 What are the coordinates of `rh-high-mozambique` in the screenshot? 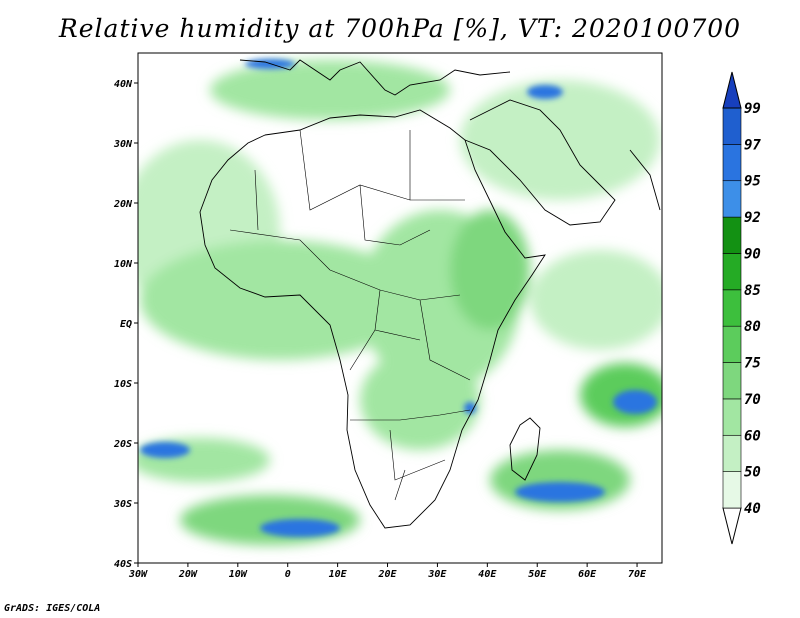 It's located at (470, 408).